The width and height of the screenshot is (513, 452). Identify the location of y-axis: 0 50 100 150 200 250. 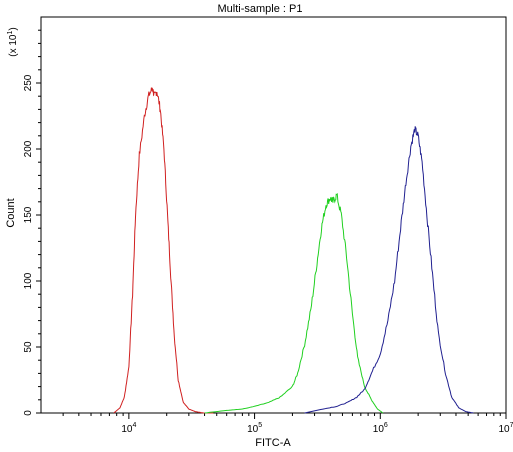
(32, 222).